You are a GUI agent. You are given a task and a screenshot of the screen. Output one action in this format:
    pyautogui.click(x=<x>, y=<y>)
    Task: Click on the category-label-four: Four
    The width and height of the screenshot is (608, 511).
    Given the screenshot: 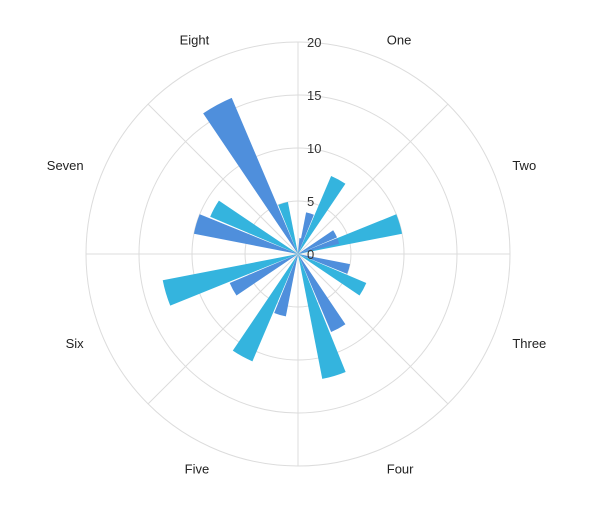 What is the action you would take?
    pyautogui.click(x=400, y=468)
    